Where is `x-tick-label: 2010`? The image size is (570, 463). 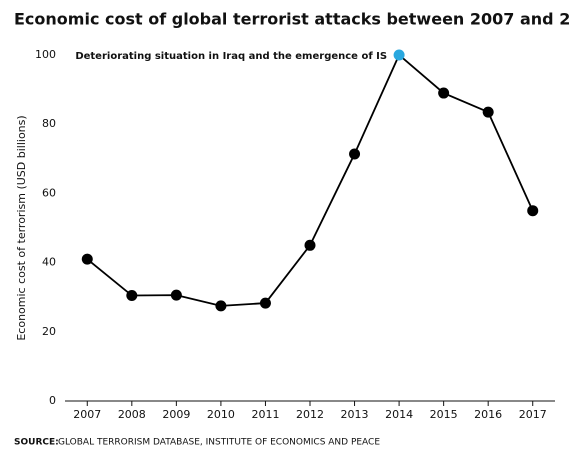
x-tick-label: 2010 is located at coordinates (221, 414).